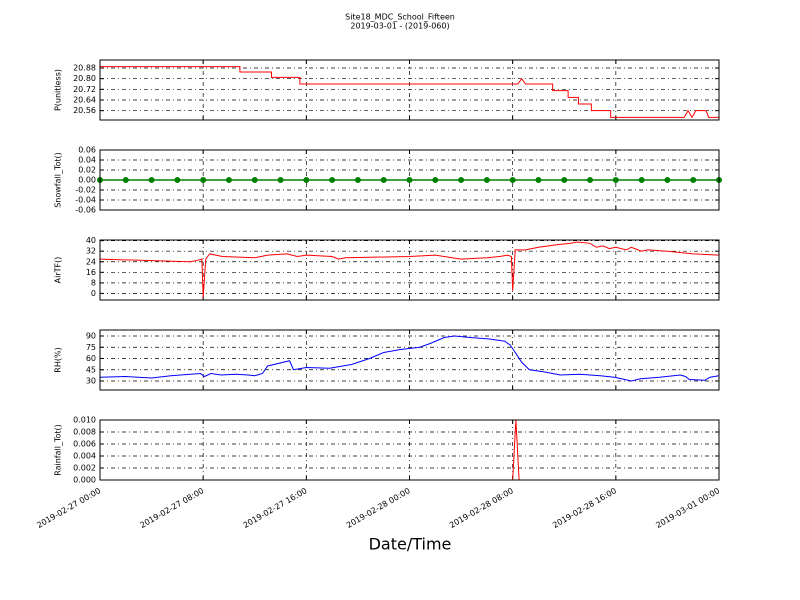 The height and width of the screenshot is (600, 800). What do you see at coordinates (91, 369) in the screenshot?
I see `y-tick-label: 45` at bounding box center [91, 369].